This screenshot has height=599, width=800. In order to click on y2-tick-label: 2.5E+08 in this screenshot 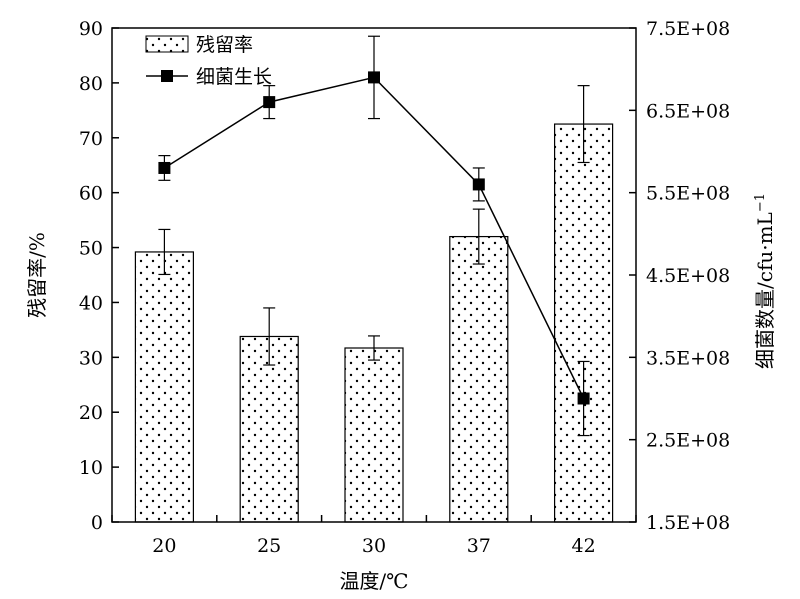, I will do `click(688, 441)`.